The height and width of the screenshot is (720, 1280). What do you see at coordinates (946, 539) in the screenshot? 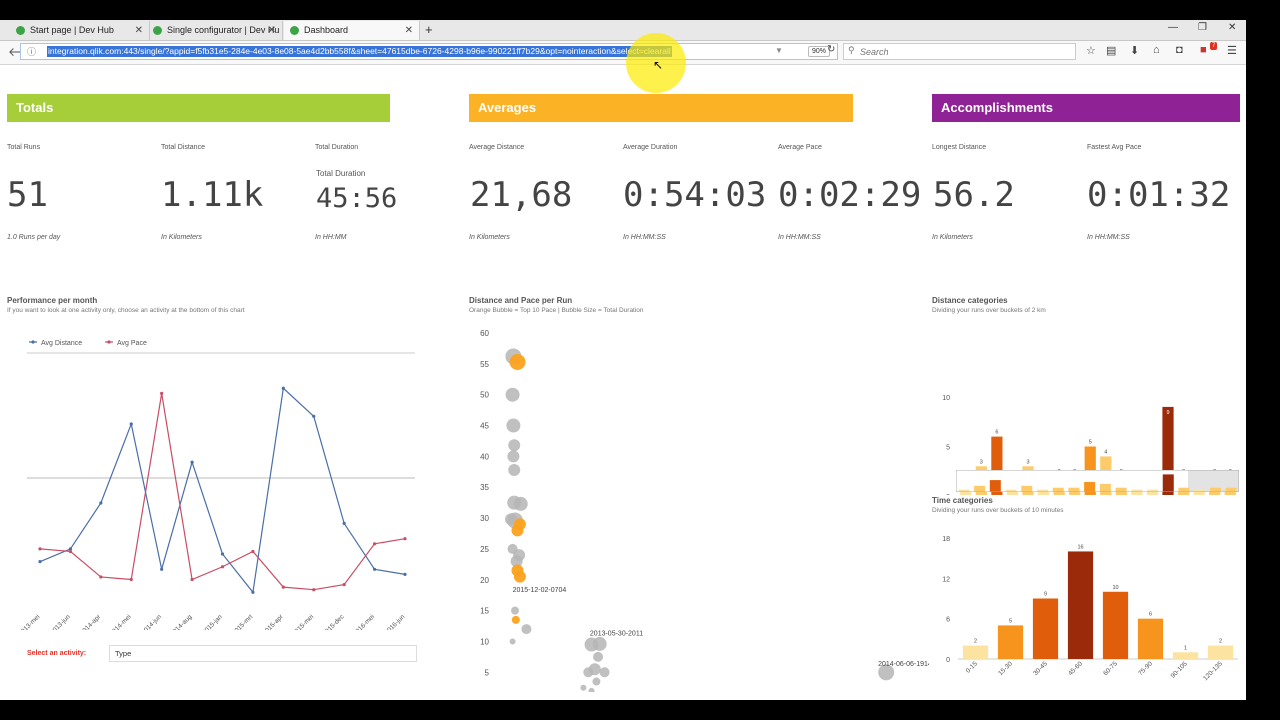
I see `y-tick-label: 18` at bounding box center [946, 539].